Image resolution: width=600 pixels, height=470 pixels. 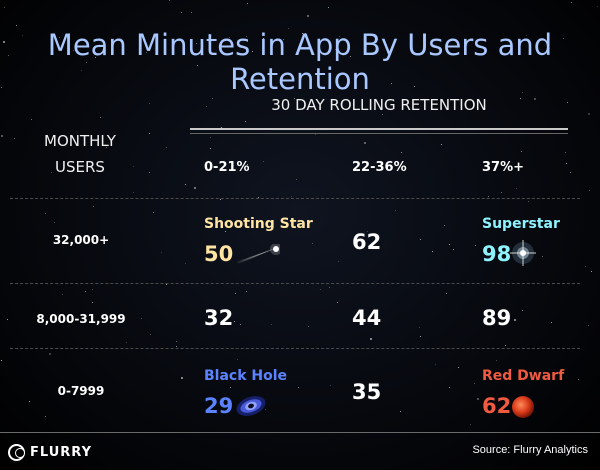 I want to click on row-label-8000-31999: 8,000-31,999, so click(x=81, y=319).